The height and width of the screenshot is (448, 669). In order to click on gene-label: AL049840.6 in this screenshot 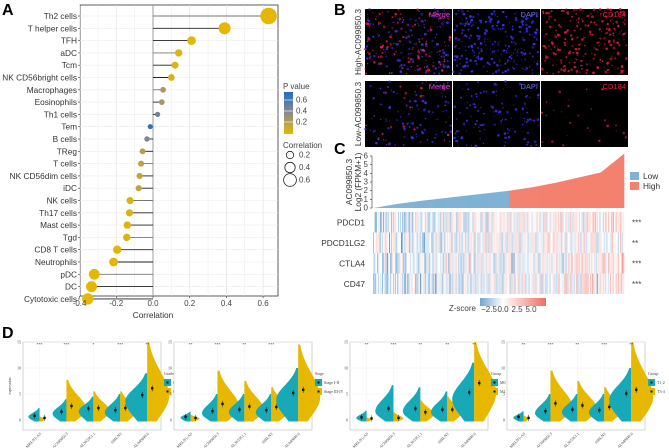, I will do `click(292, 439)`.